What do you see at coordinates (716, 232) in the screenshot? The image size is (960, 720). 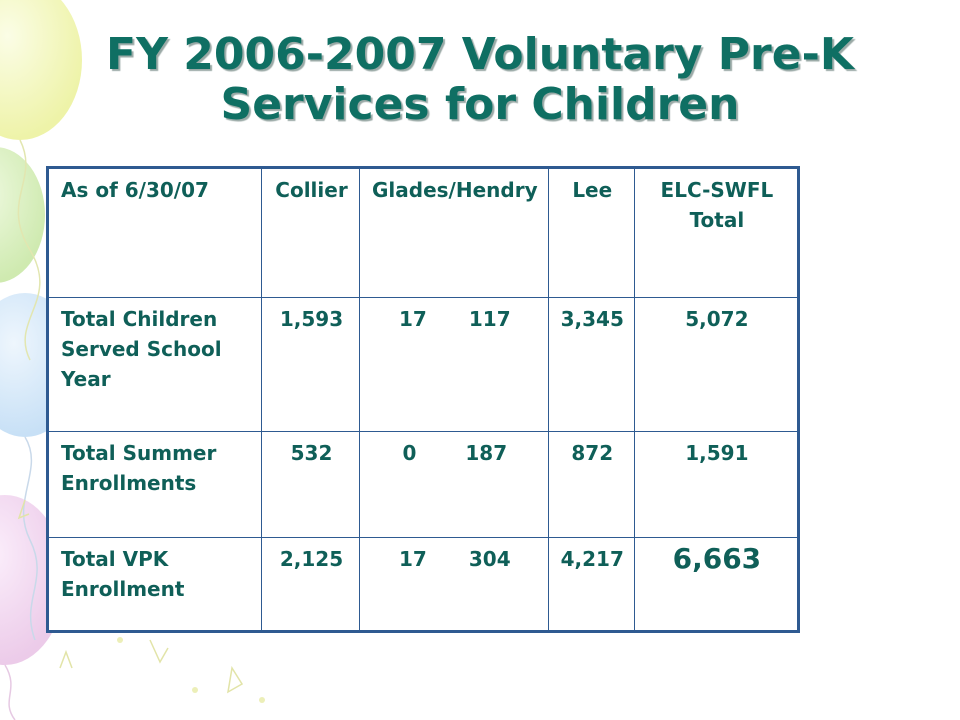 I see `header-elc-total: ELC-SWFL Total` at bounding box center [716, 232].